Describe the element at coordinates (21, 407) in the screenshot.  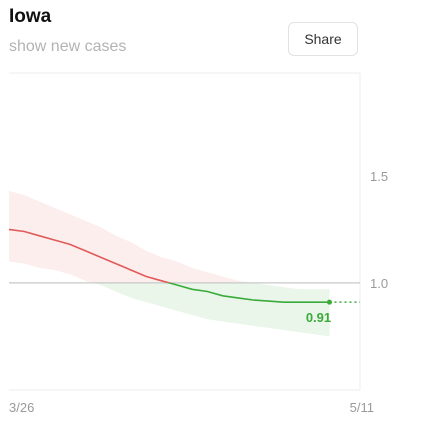
I see `x-tick-label: 3/26` at that location.